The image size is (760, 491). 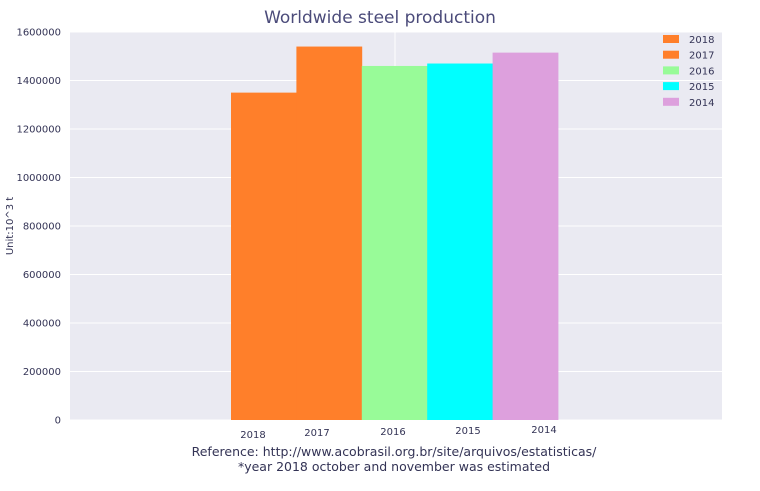 What do you see at coordinates (701, 87) in the screenshot?
I see `legend-label: 2015` at bounding box center [701, 87].